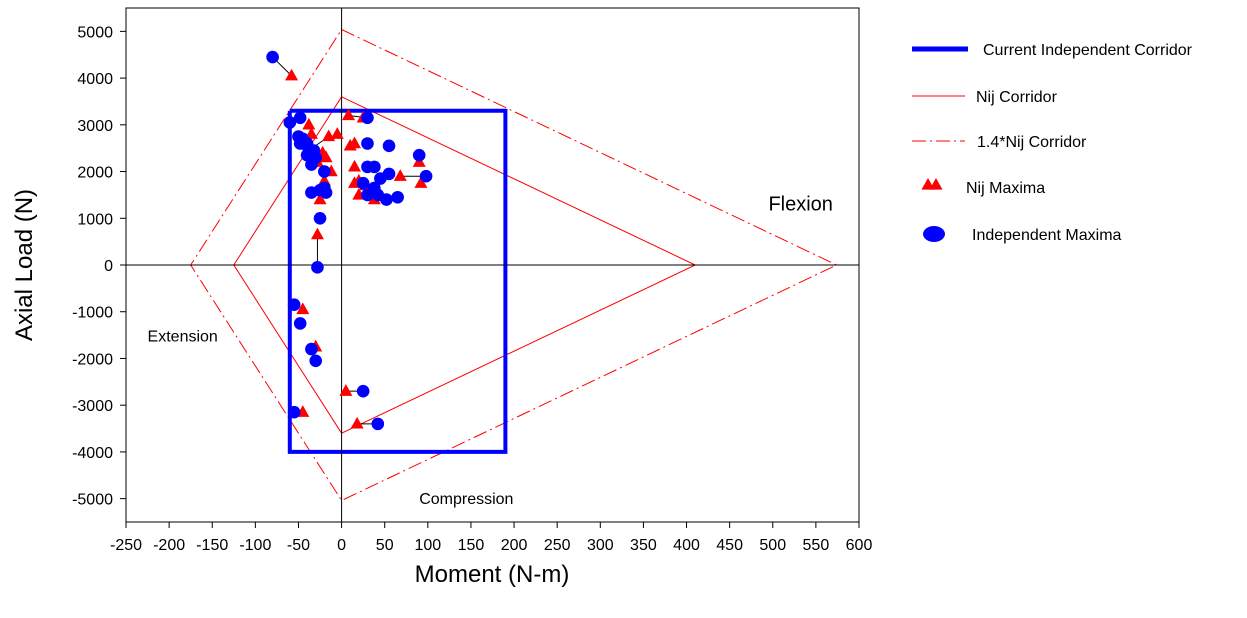 This screenshot has width=1247, height=618. What do you see at coordinates (772, 545) in the screenshot?
I see `x-tick-label: 500` at bounding box center [772, 545].